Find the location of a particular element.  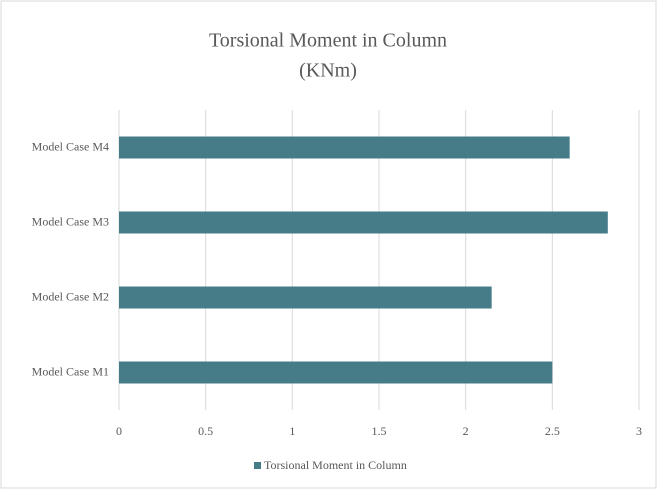

chart-title: Torsional Moment in Column is located at coordinates (328, 41).